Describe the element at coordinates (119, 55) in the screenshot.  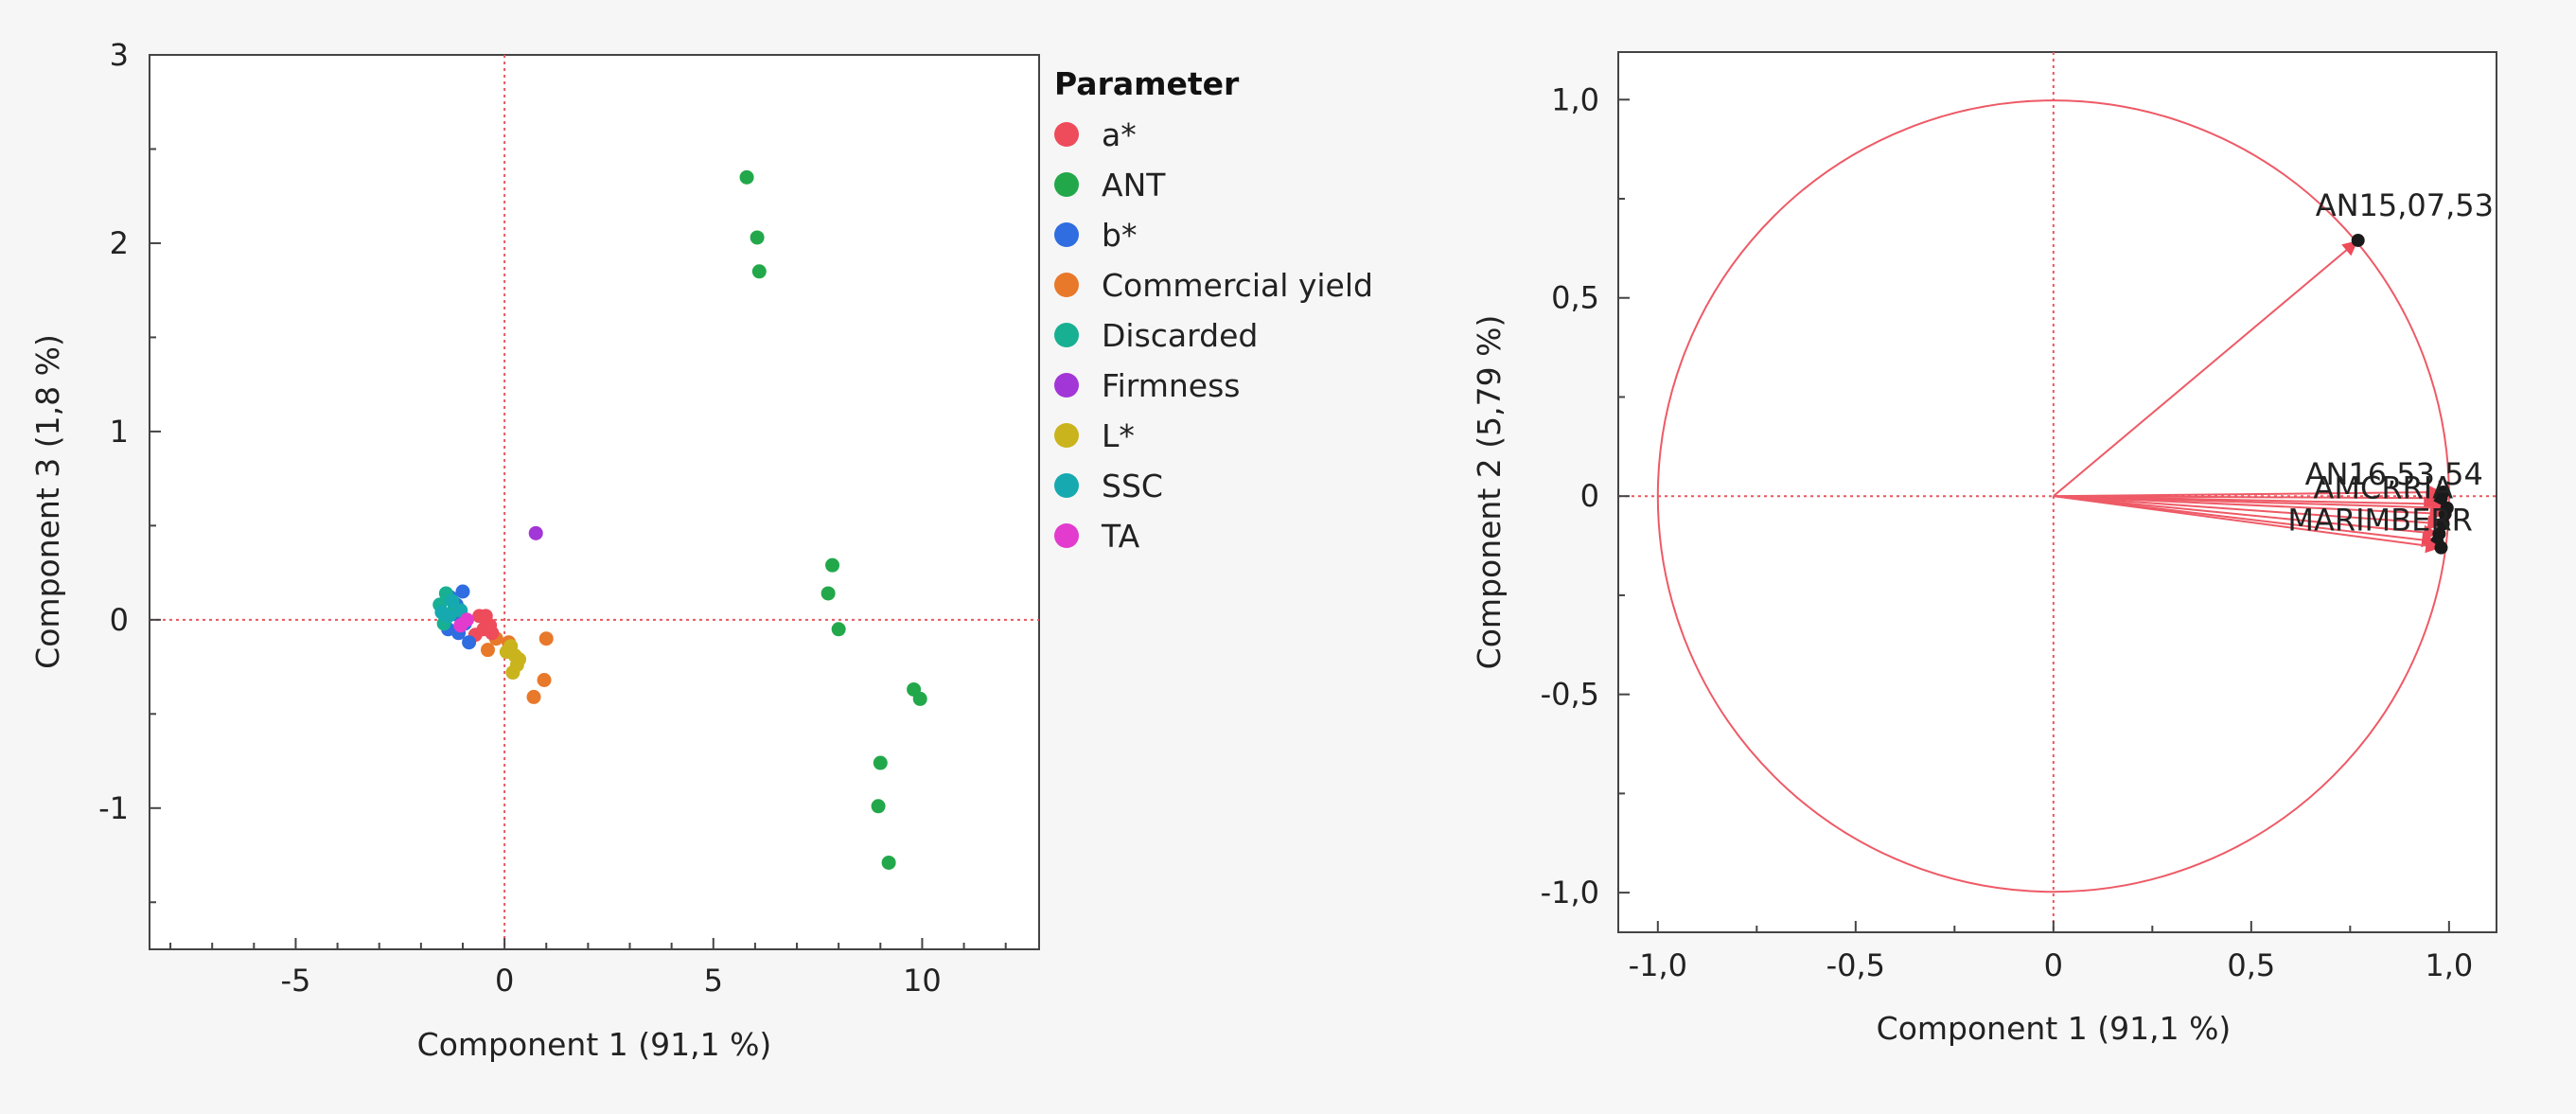
I see `score-y-tick-label: 3` at that location.